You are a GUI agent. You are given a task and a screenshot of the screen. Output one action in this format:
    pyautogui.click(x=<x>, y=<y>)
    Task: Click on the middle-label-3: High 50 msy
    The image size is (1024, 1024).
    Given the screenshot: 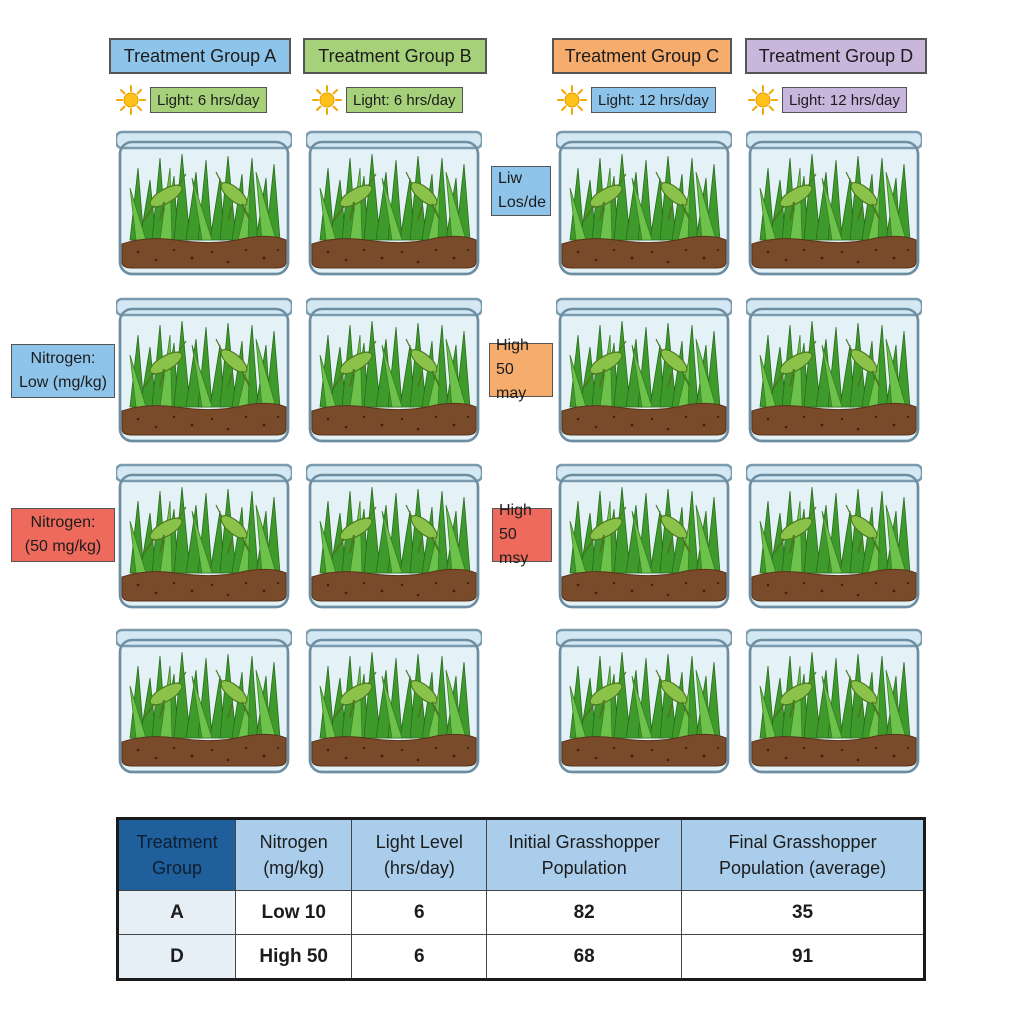 What is the action you would take?
    pyautogui.click(x=522, y=534)
    